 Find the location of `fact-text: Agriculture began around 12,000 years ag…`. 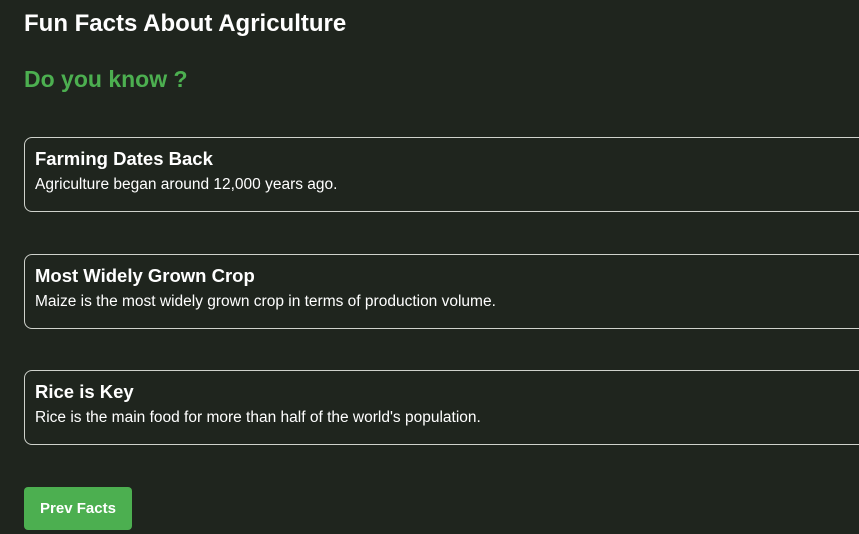

fact-text: Agriculture began around 12,000 years ag… is located at coordinates (186, 184).